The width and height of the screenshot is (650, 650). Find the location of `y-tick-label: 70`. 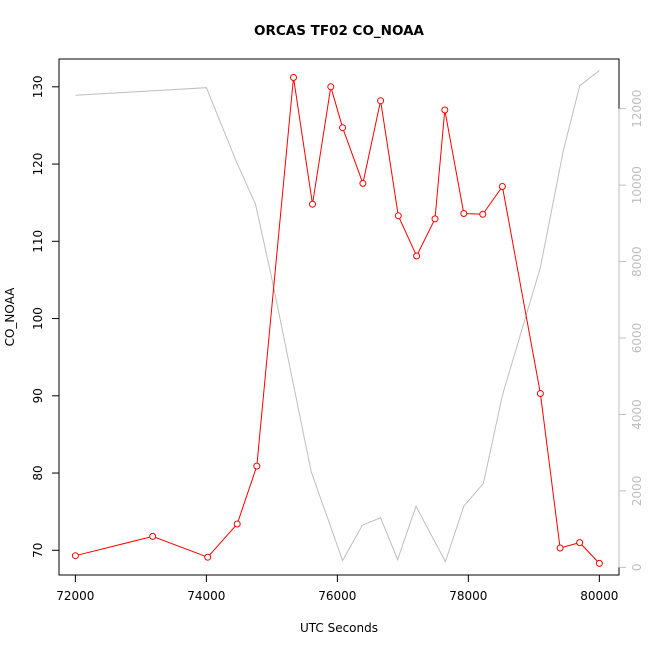

y-tick-label: 70 is located at coordinates (38, 550).